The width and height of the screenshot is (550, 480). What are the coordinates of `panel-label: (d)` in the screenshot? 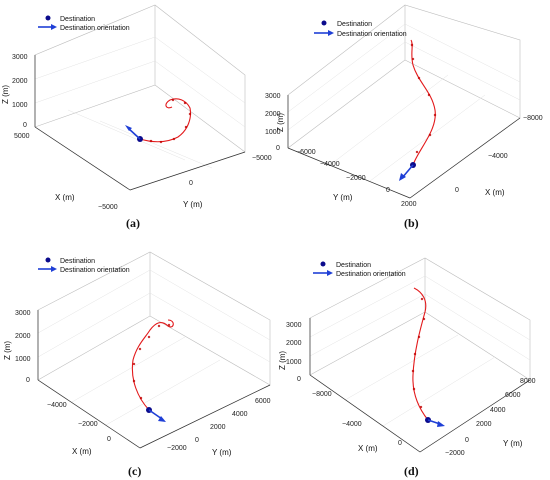 It's located at (411, 471).